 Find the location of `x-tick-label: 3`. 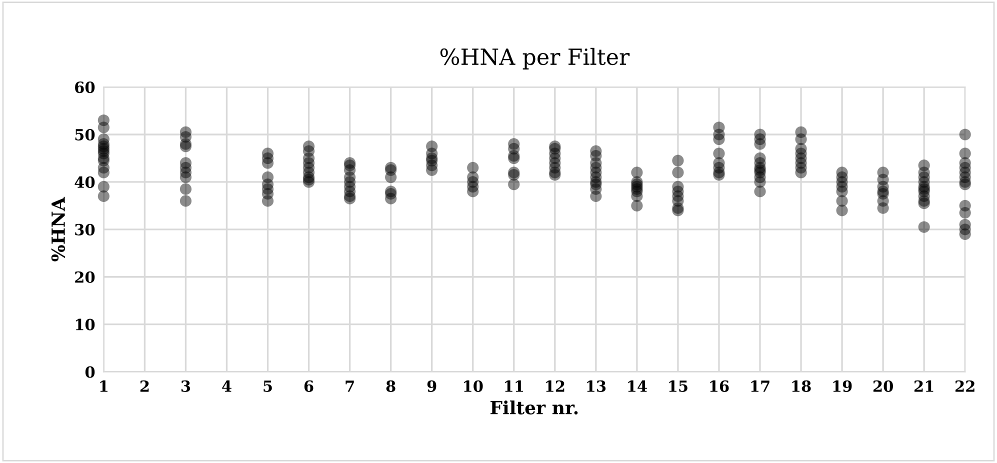

x-tick-label: 3 is located at coordinates (185, 386).